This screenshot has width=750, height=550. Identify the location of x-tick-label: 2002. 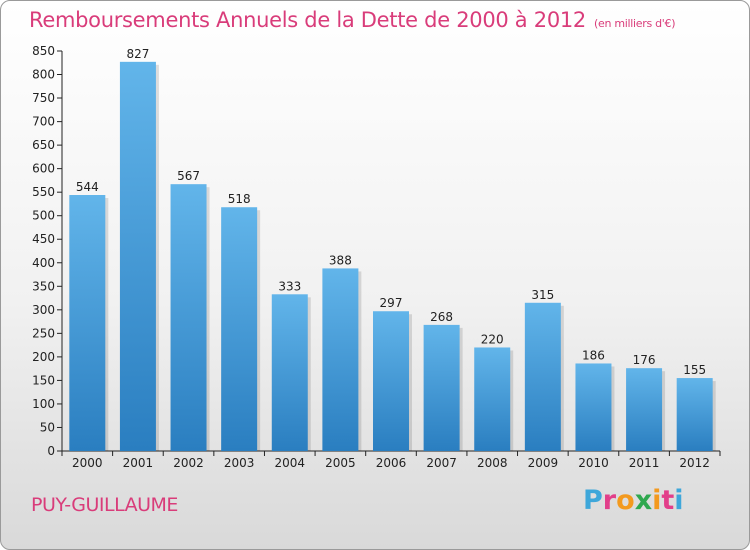
(188, 463).